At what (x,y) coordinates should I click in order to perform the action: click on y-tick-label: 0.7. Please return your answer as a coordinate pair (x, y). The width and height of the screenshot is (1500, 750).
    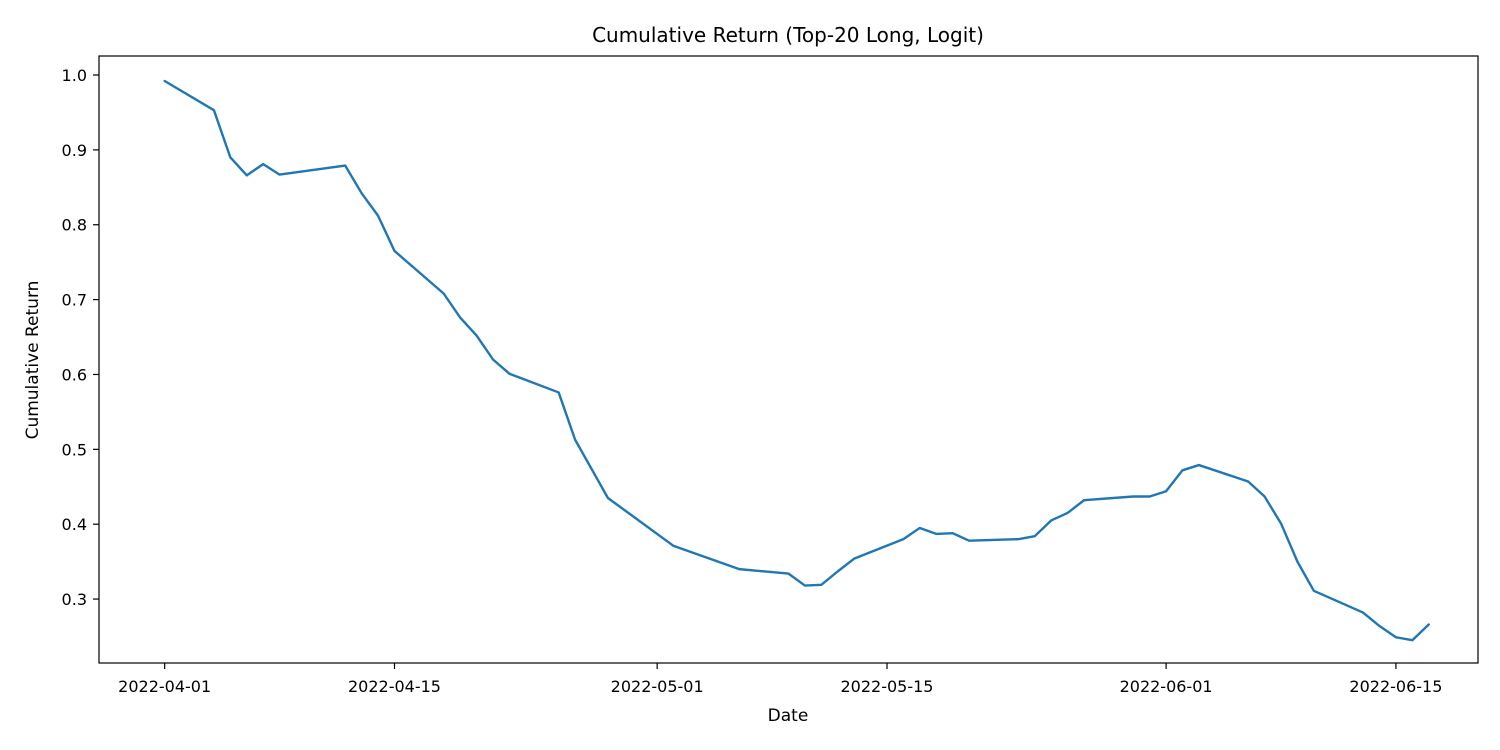
    Looking at the image, I should click on (74, 300).